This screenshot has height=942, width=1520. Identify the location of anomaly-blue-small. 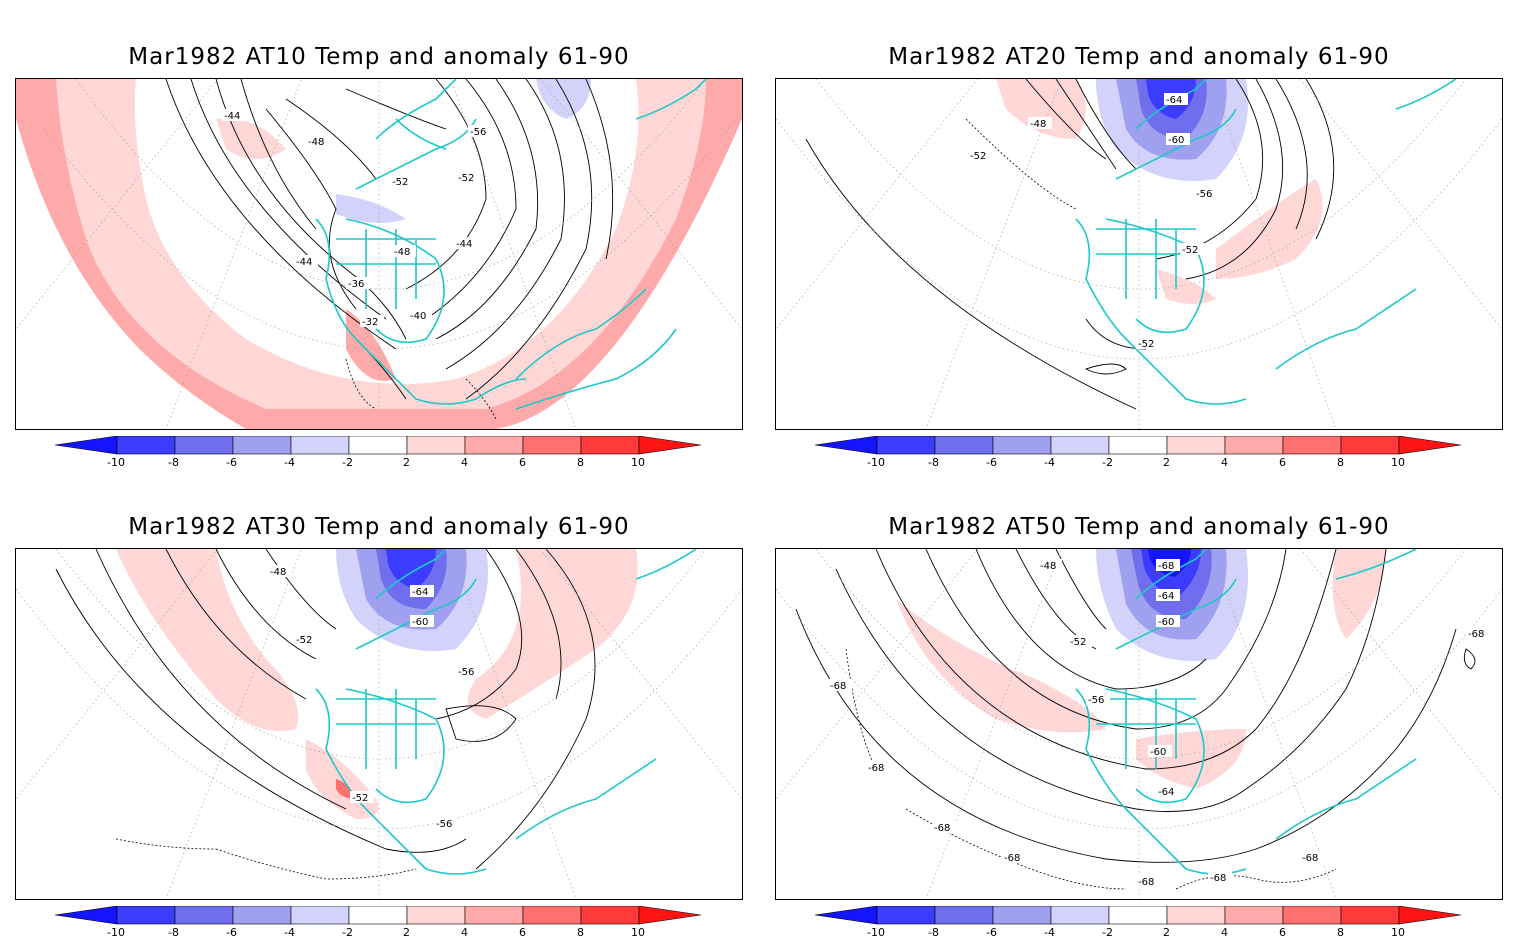
(563, 99).